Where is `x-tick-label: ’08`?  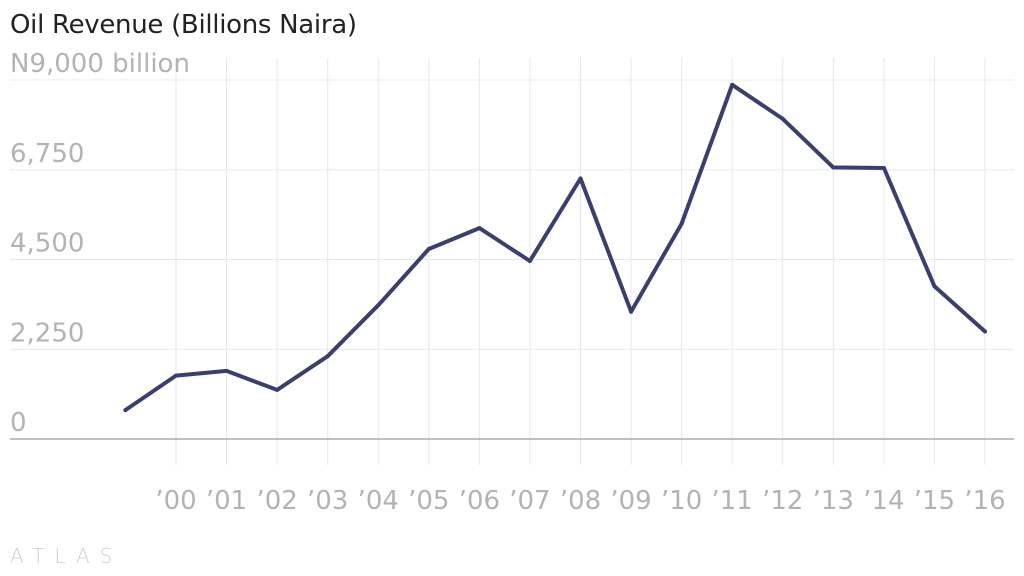
x-tick-label: ’08 is located at coordinates (580, 501).